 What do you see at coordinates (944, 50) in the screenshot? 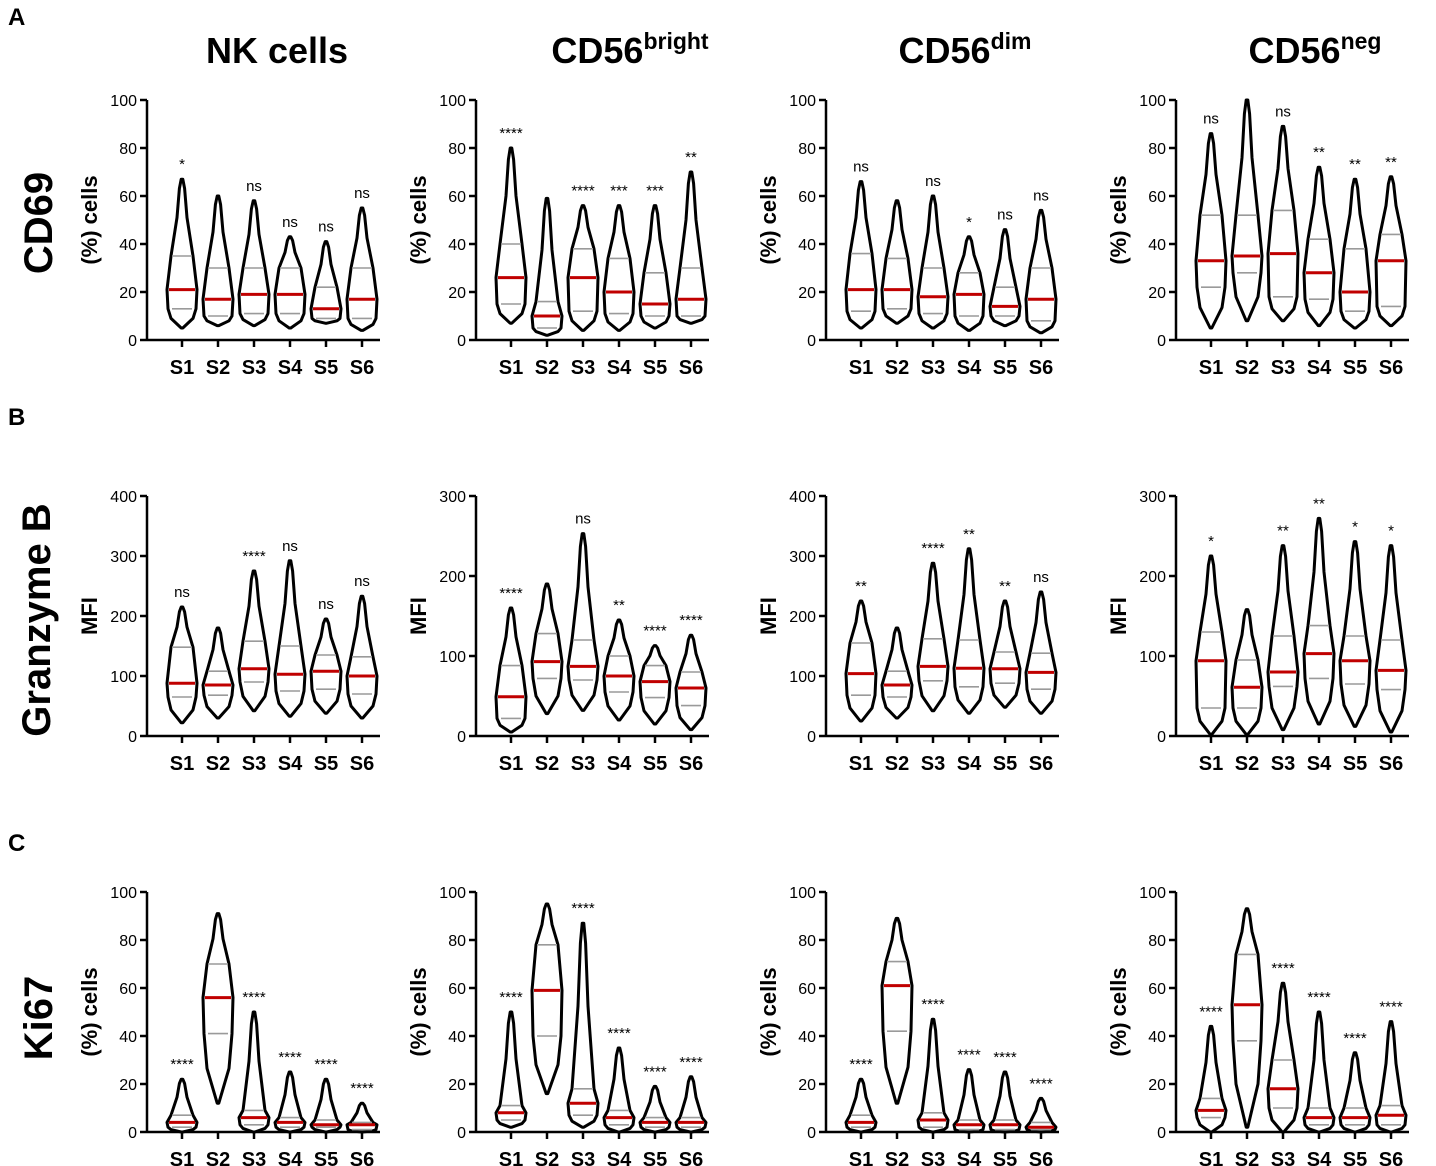
I see `column-title-main: CD56` at bounding box center [944, 50].